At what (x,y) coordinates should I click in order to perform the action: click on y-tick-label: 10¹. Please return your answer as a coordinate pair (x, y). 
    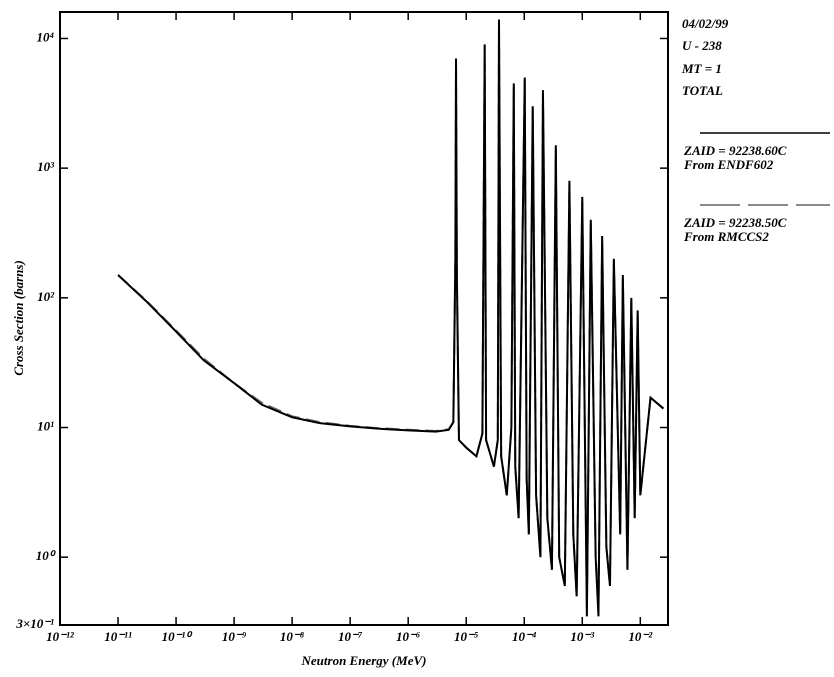
    Looking at the image, I should click on (45, 425).